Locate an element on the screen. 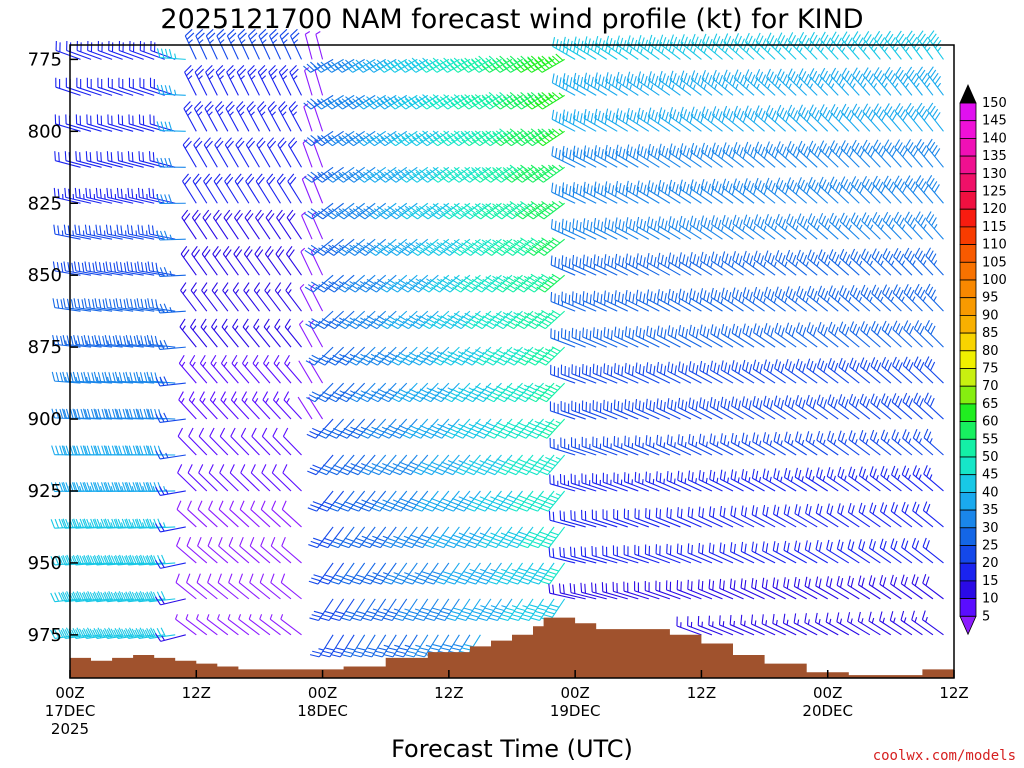 This screenshot has height=768, width=1024. x-tick-label: 00Z is located at coordinates (574, 693).